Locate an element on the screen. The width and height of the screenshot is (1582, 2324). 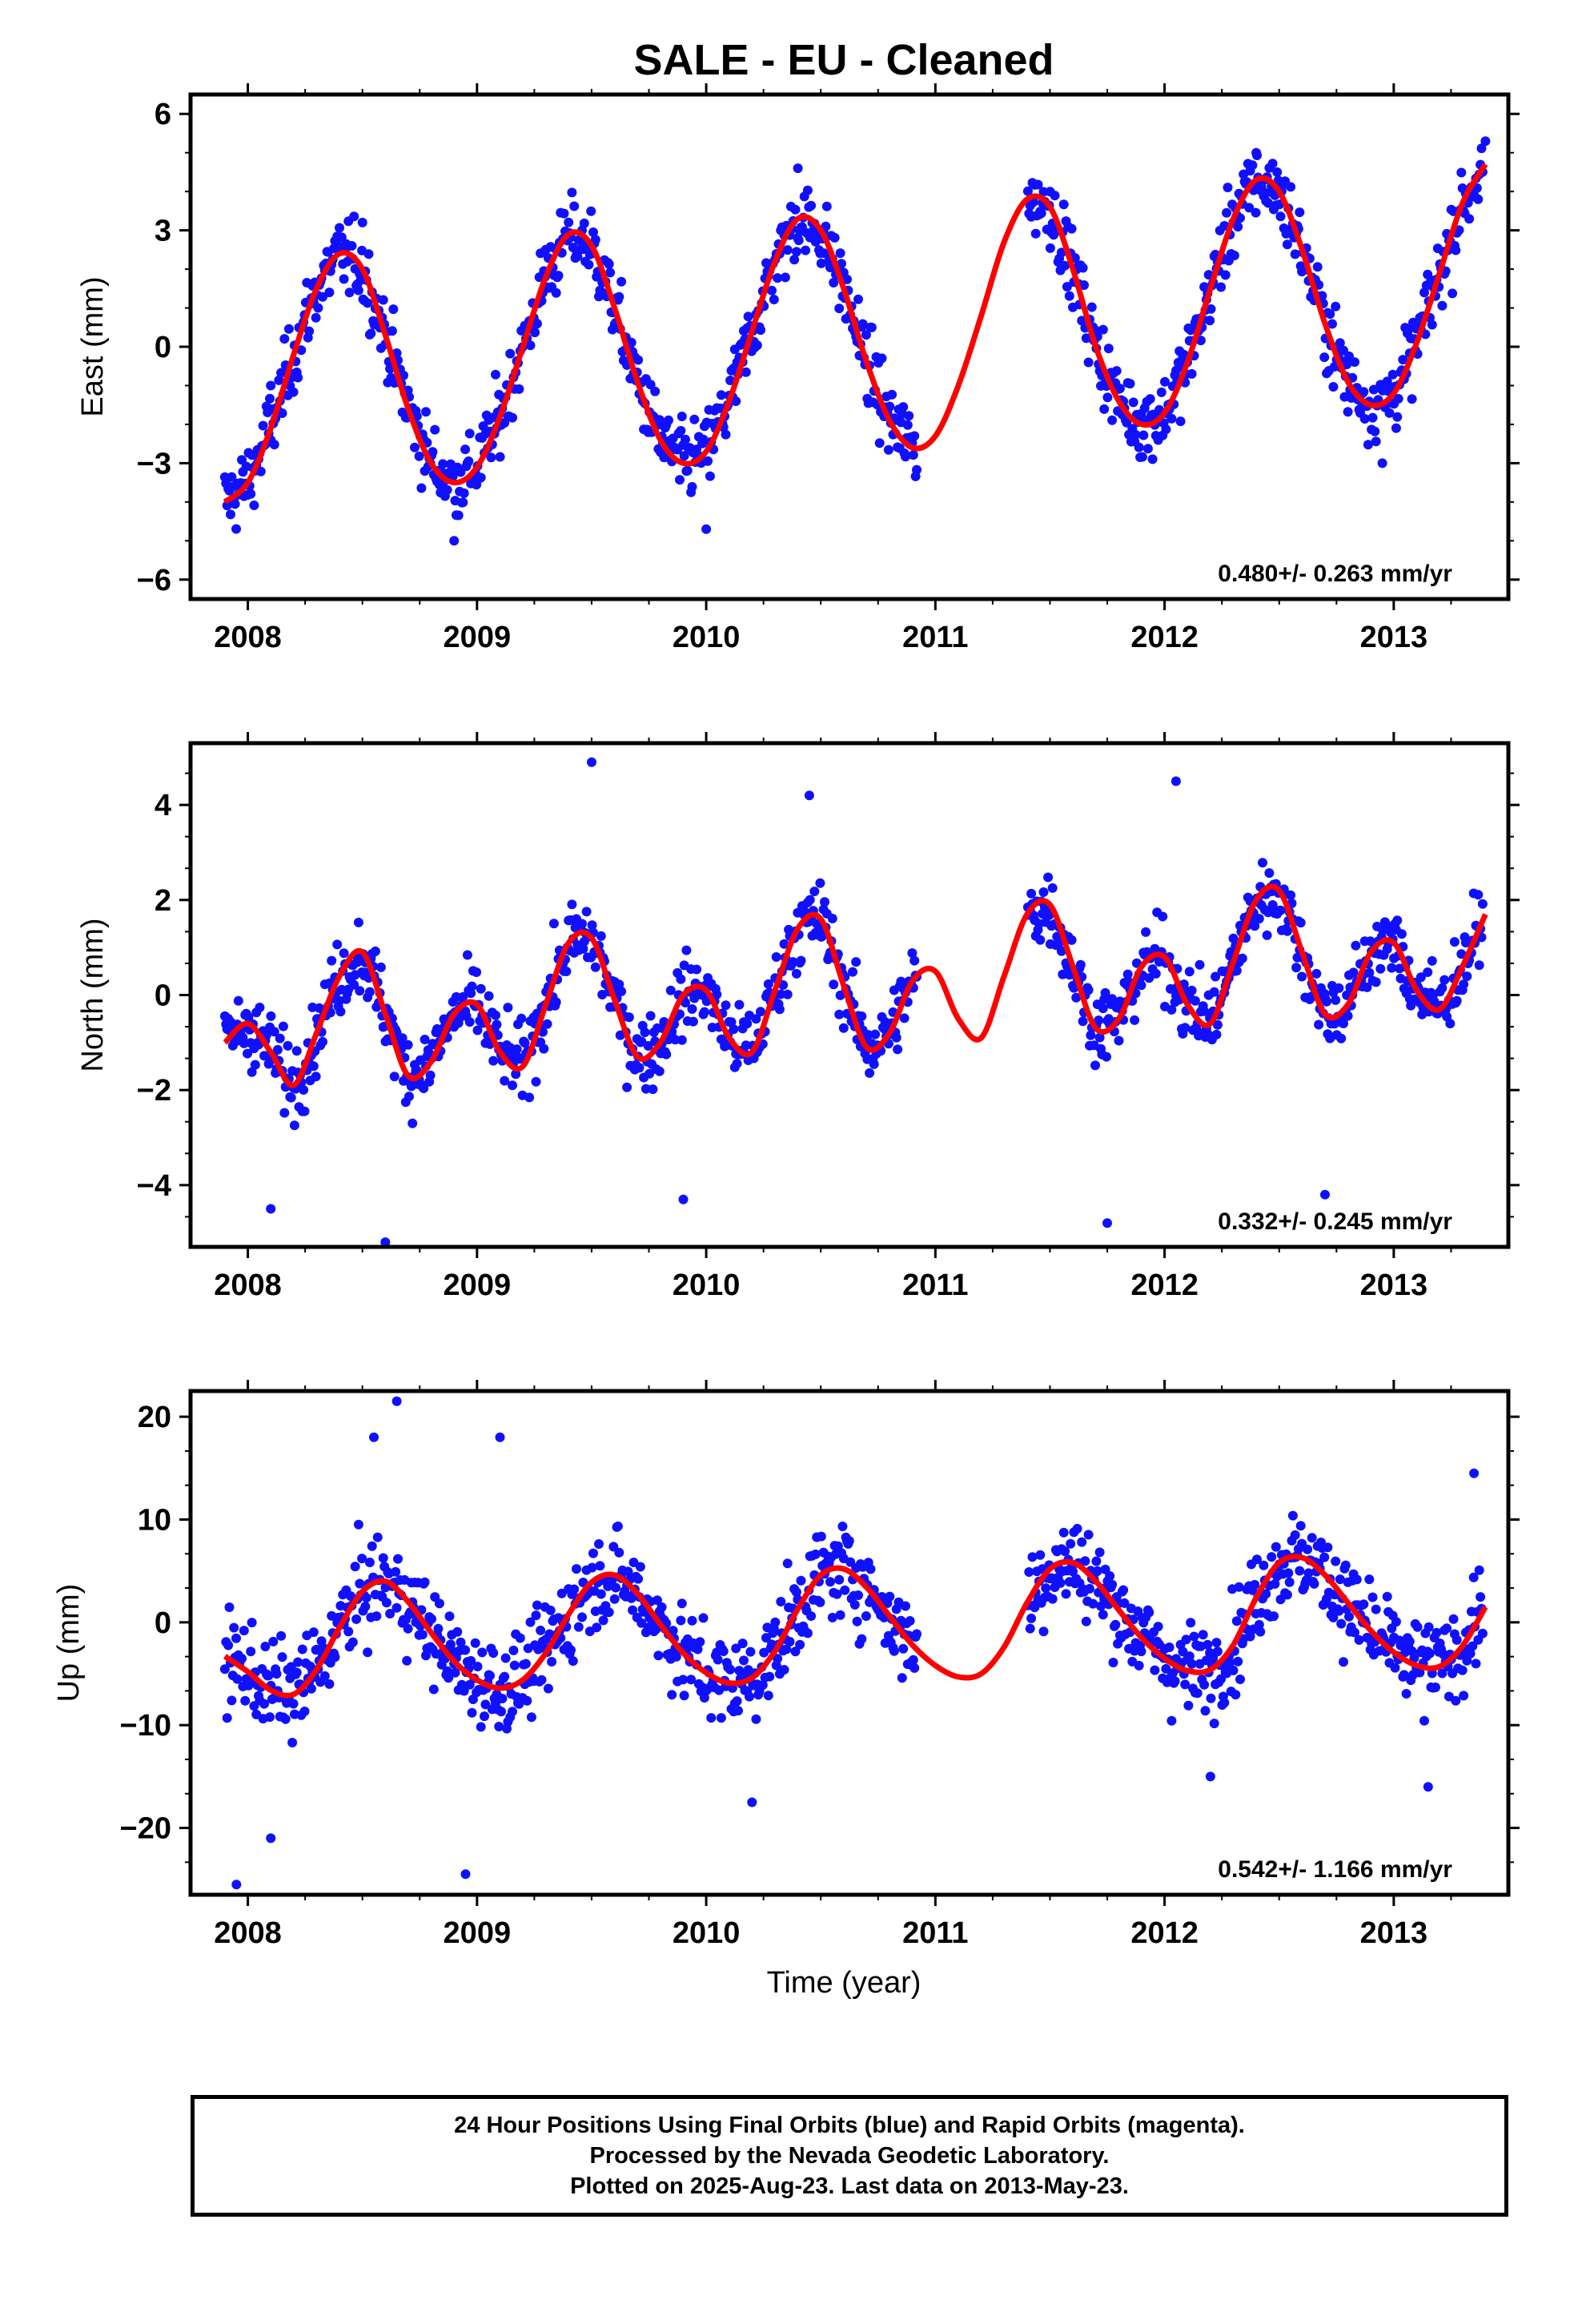
plot-area is located at coordinates (855, 341).